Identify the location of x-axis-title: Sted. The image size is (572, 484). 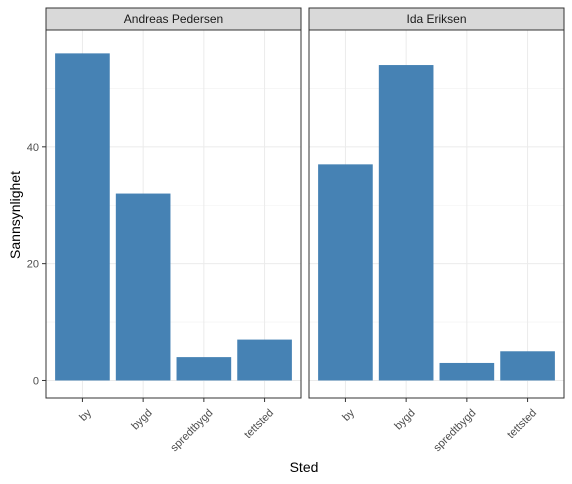
(304, 467).